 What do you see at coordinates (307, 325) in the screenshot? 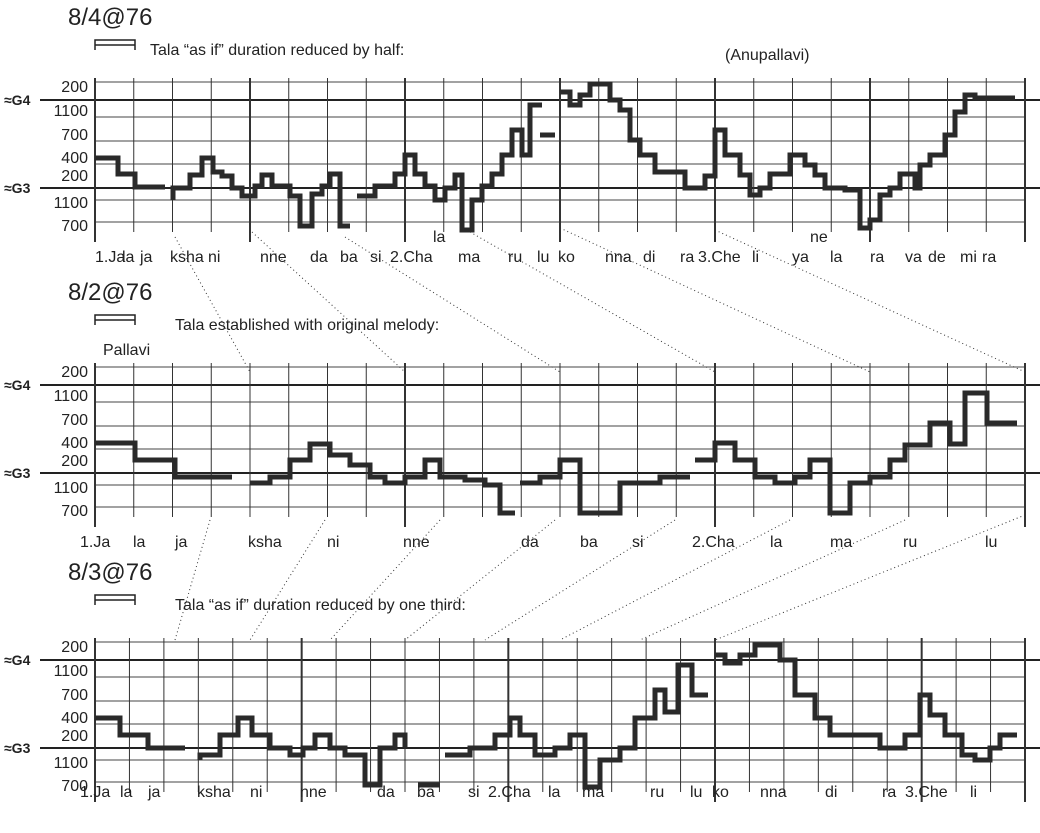
I see `panel-note: Tala established with original melody:` at bounding box center [307, 325].